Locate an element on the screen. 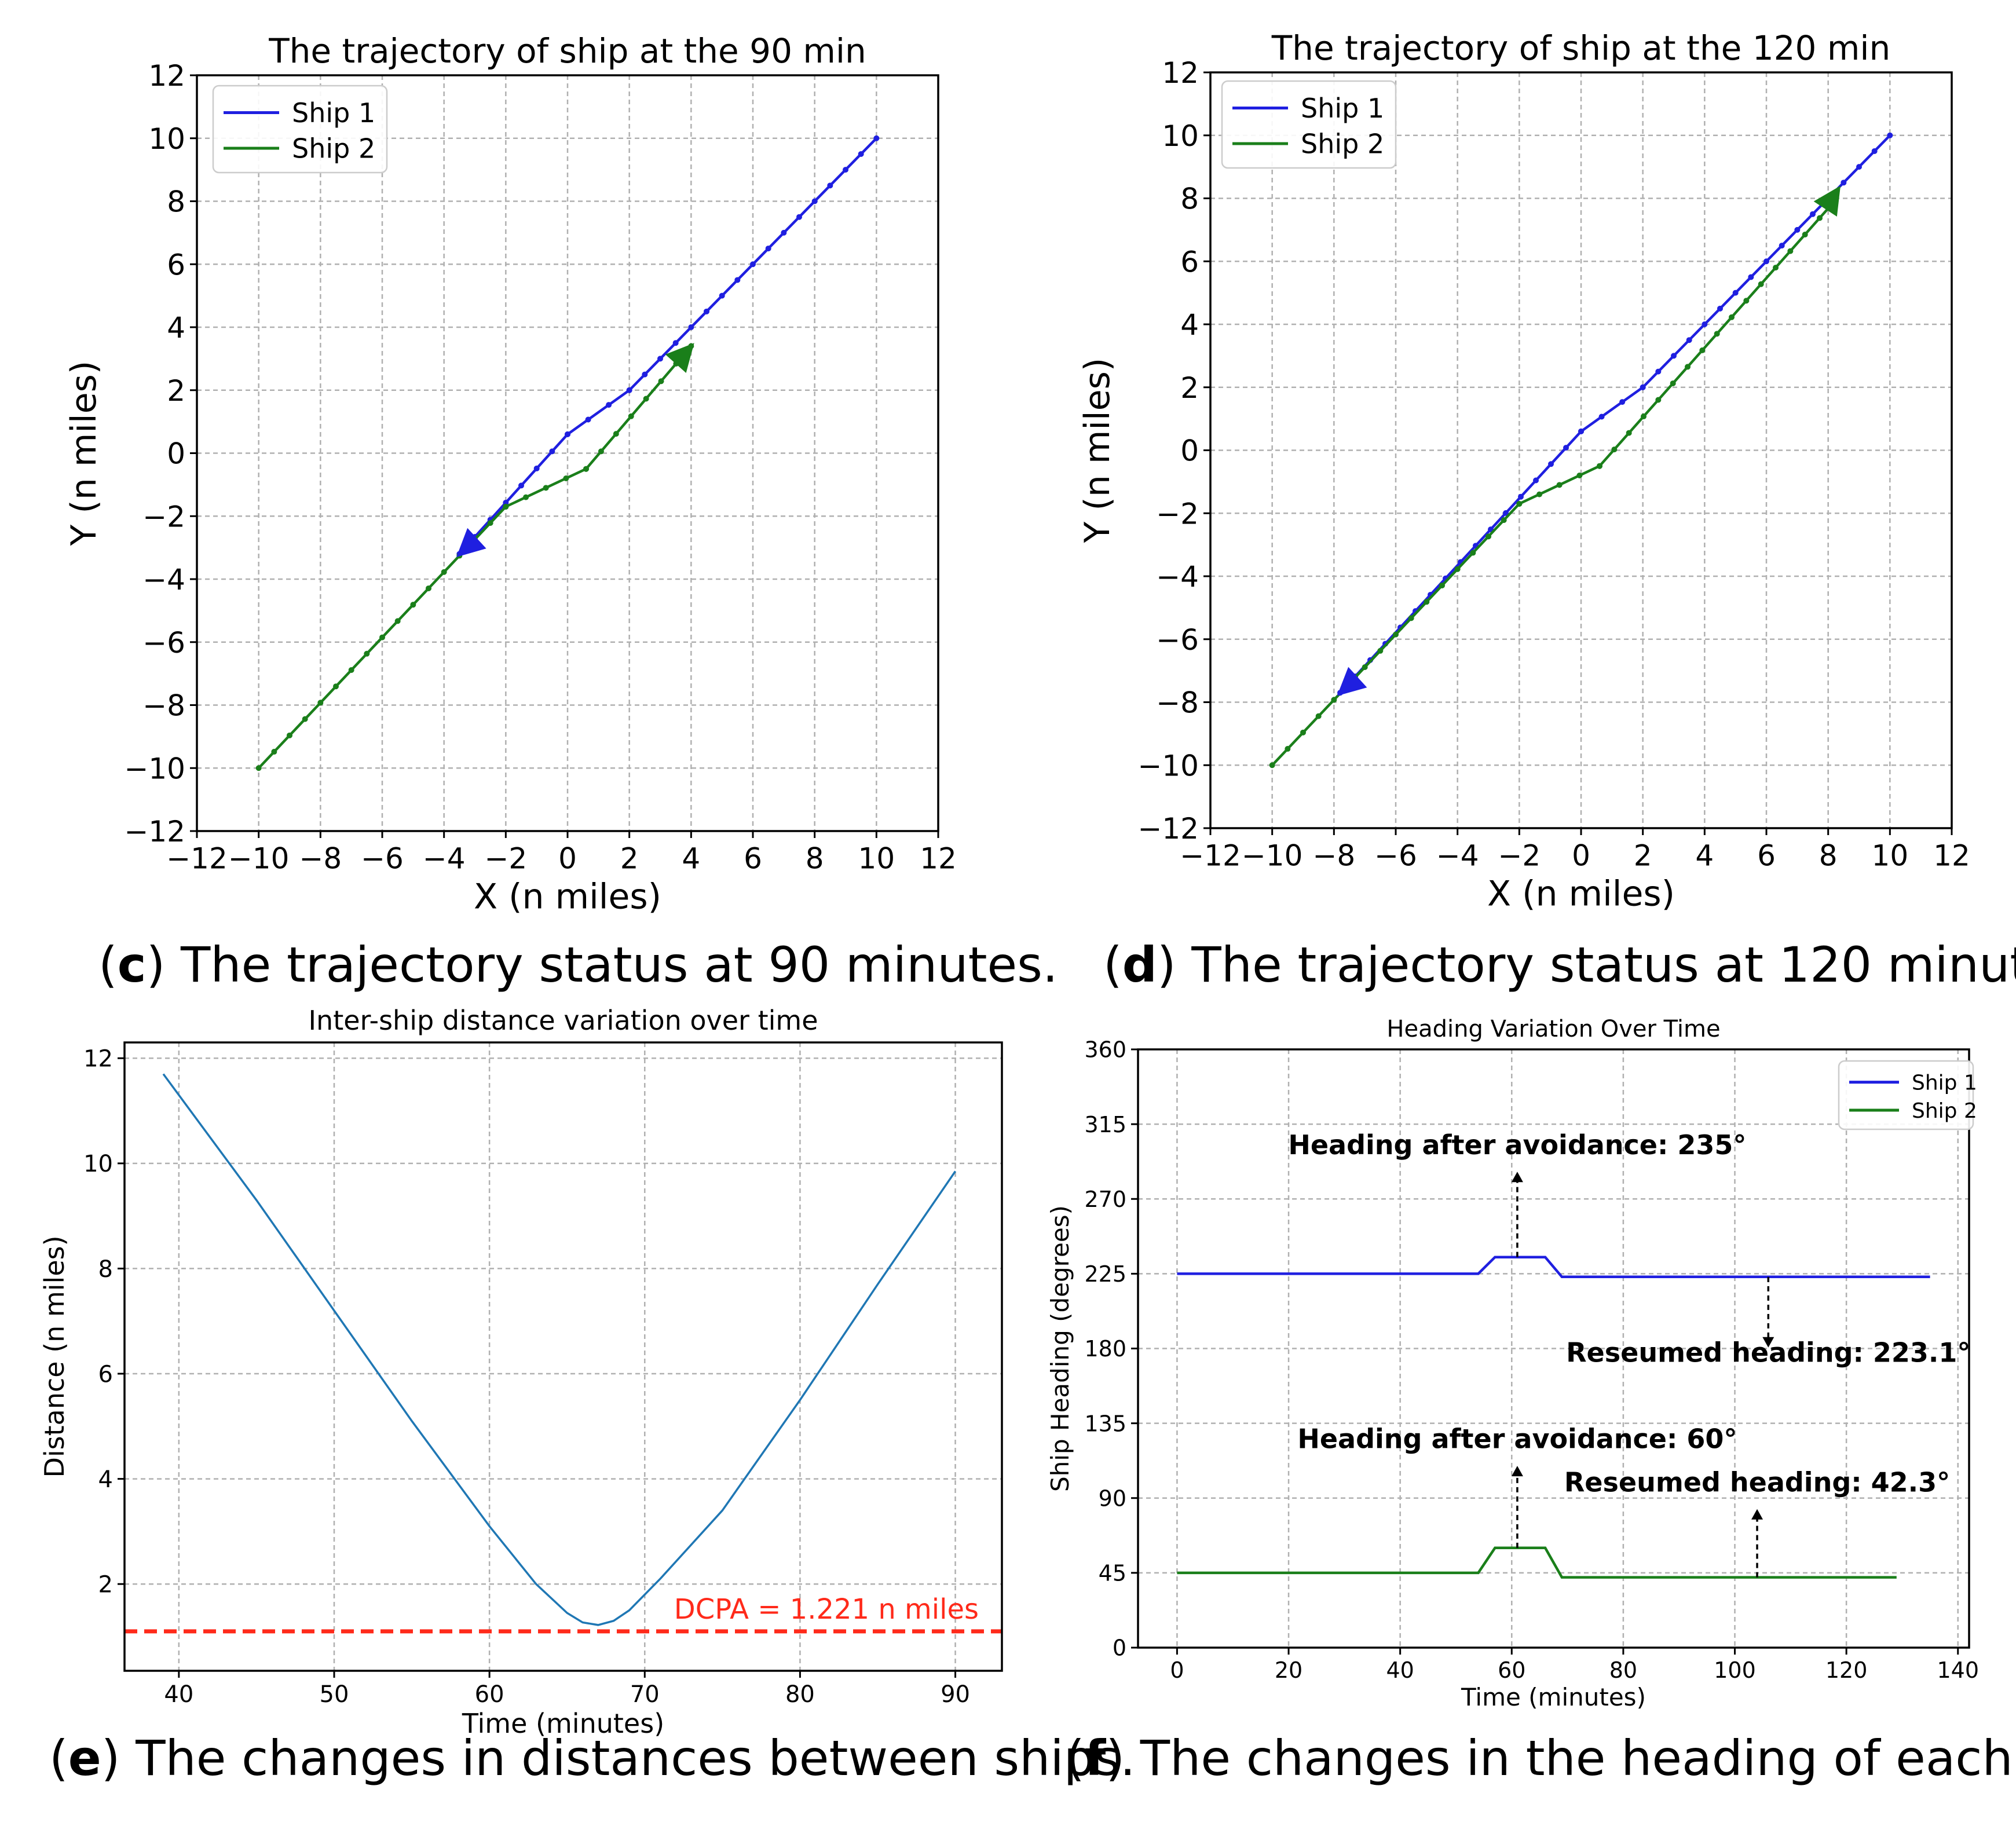 This screenshot has width=2016, height=1826. x-tick-label: −10 is located at coordinates (1272, 856).